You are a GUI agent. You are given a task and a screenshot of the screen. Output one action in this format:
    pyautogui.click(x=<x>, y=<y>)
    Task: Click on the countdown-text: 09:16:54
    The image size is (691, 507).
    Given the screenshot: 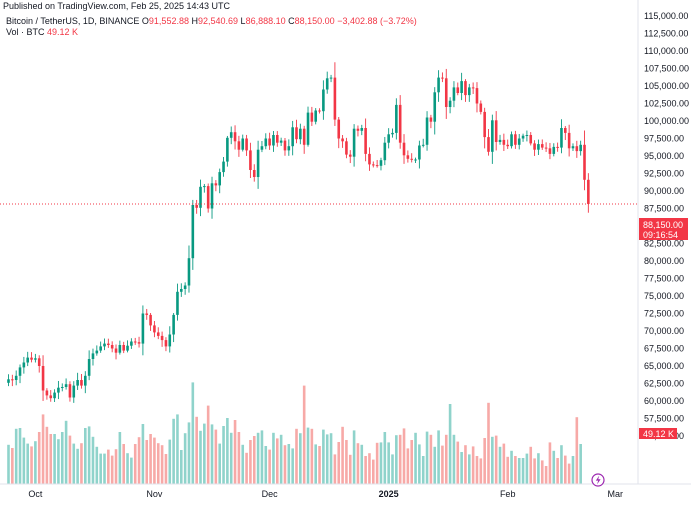 What is the action you would take?
    pyautogui.click(x=660, y=235)
    